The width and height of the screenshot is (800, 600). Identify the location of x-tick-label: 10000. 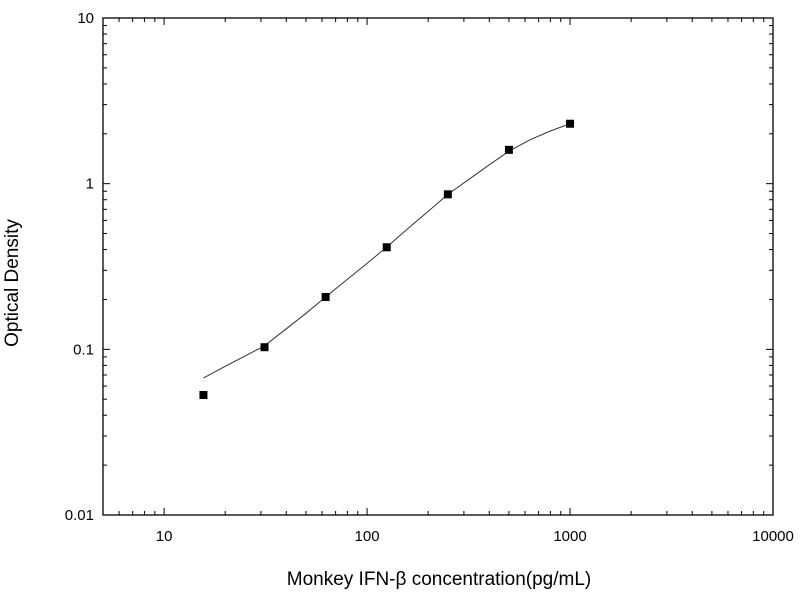
(773, 536).